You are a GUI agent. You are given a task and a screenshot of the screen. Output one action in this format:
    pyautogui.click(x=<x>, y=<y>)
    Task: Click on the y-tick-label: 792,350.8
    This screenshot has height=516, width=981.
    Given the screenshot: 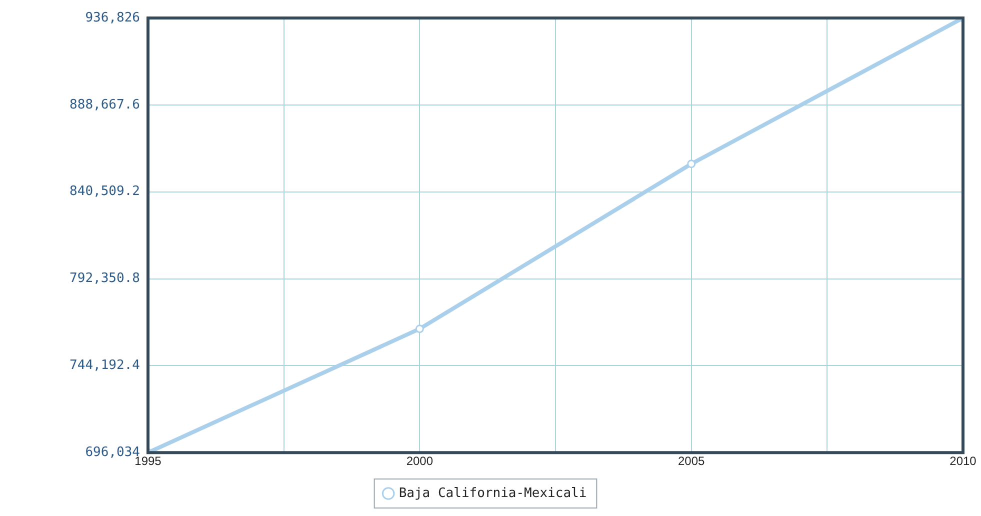 What is the action you would take?
    pyautogui.click(x=105, y=278)
    